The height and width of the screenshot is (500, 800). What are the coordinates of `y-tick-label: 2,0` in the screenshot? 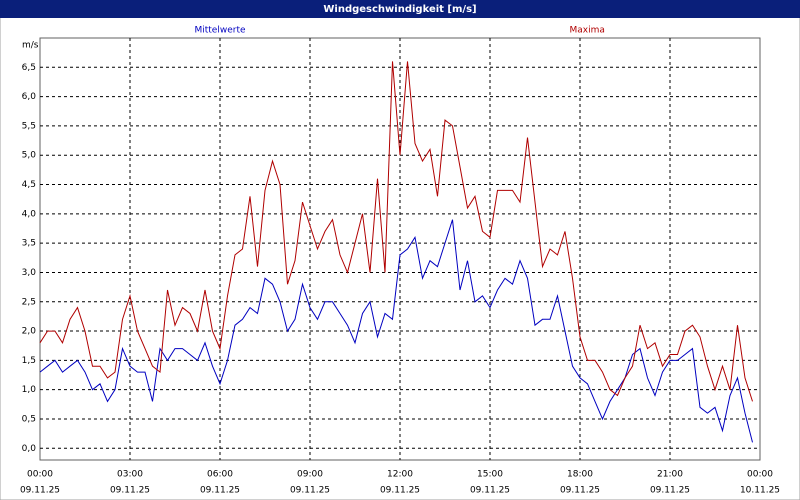 It's located at (29, 332).